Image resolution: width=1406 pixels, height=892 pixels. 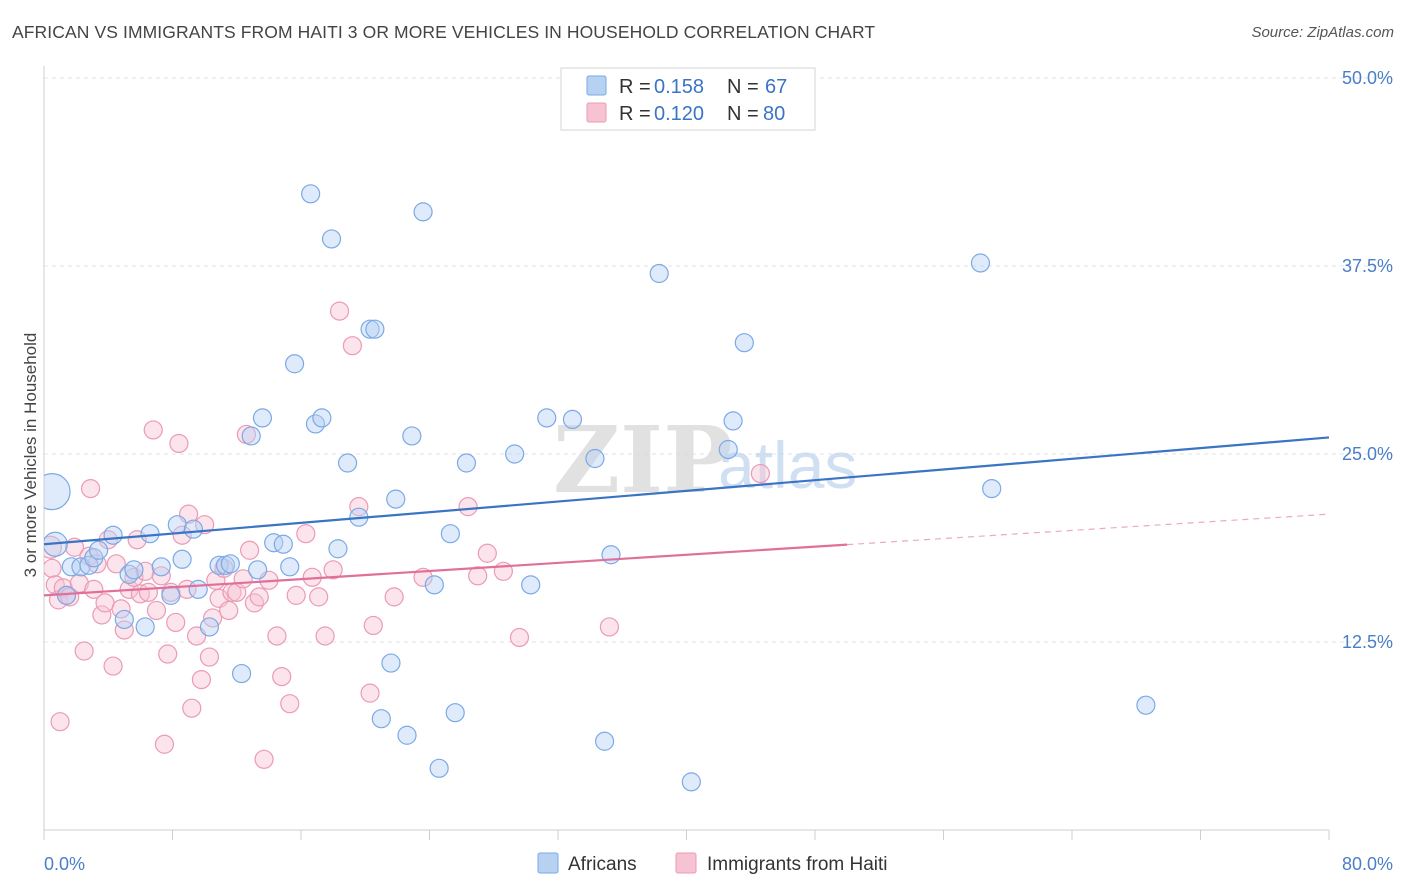 What do you see at coordinates (1322, 32) in the screenshot?
I see `source-label: Source: ZipAtlas.com` at bounding box center [1322, 32].